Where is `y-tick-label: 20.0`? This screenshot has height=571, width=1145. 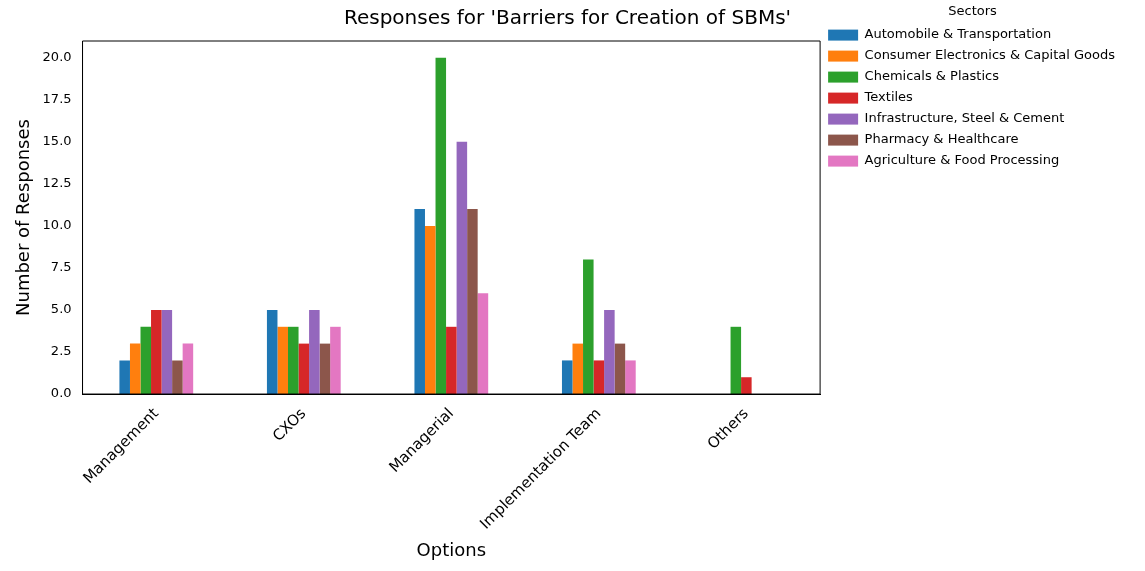 y-tick-label: 20.0 is located at coordinates (57, 57).